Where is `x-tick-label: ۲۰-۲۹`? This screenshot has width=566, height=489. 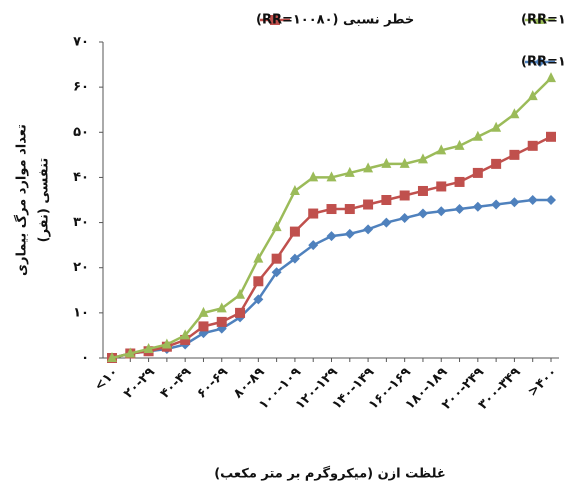
x-tick-label: ۲۰-۲۹ is located at coordinates (139, 383).